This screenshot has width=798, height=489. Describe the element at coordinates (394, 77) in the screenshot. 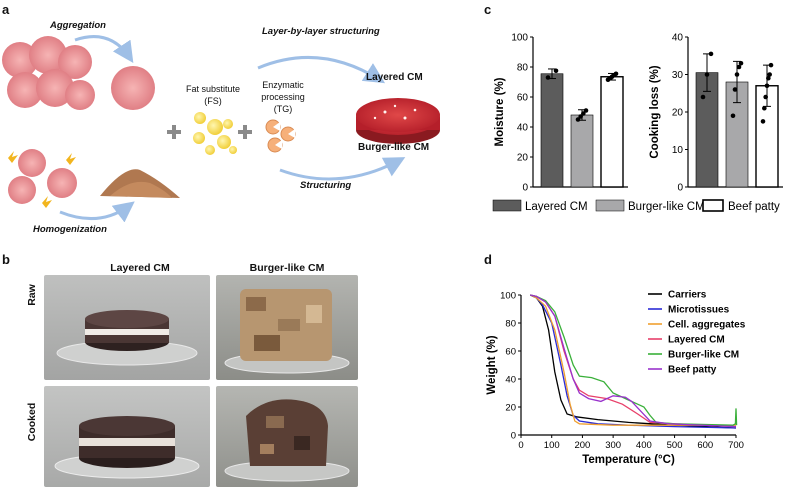

I see `label-layered-cm: Layered CM` at that location.